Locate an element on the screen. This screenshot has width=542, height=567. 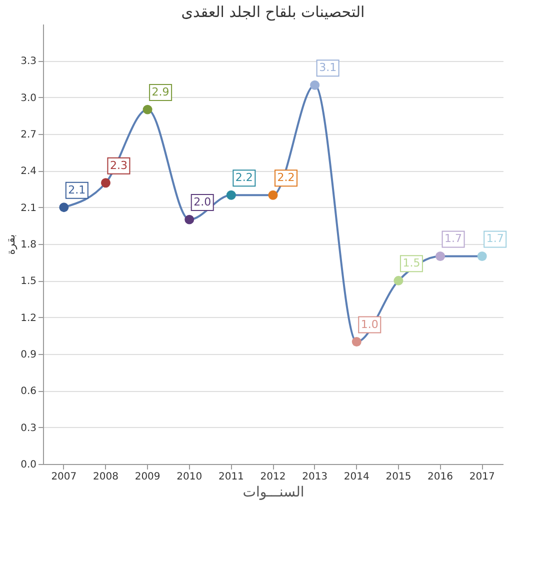
chart-title: التحصينات بلقاح الجلد العقدى is located at coordinates (273, 12).